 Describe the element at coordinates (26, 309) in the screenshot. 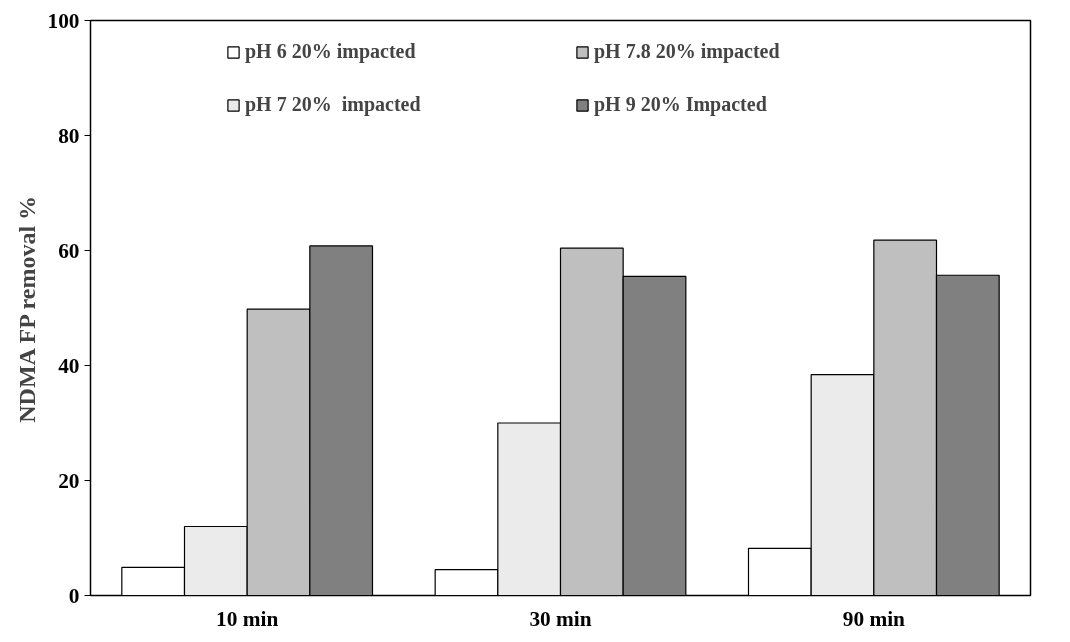

I see `y-axis-title: NDMA FP removal %` at that location.